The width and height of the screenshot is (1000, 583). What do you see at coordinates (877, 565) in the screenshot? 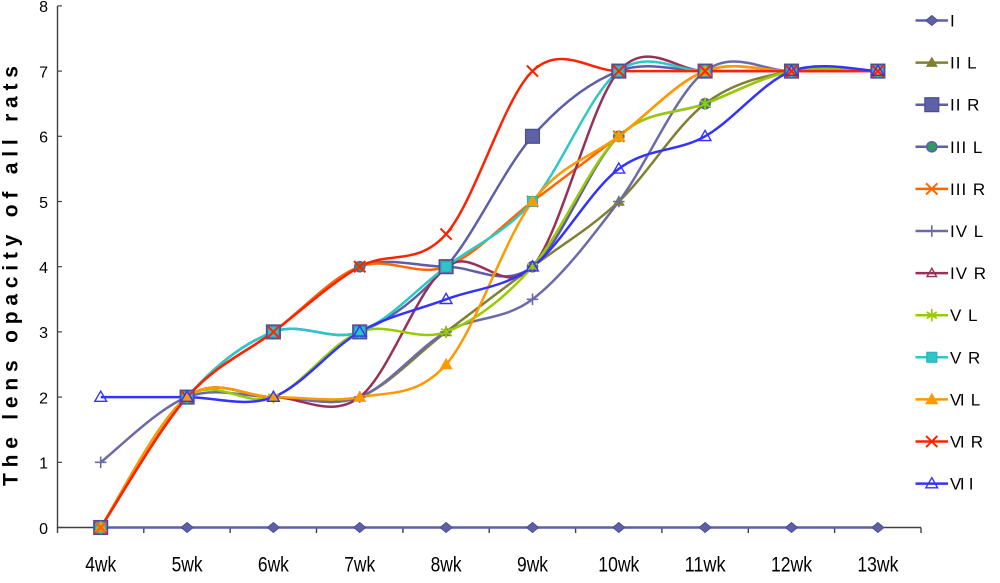
I see `svg-text: 13wk` at bounding box center [877, 565].